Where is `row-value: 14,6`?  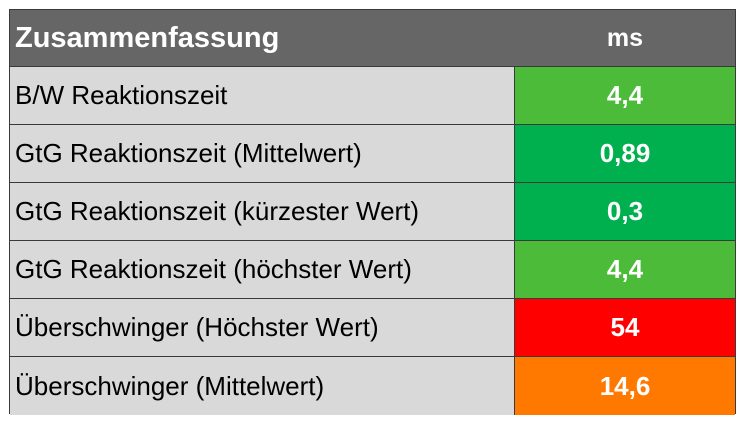
row-value: 14,6 is located at coordinates (625, 386).